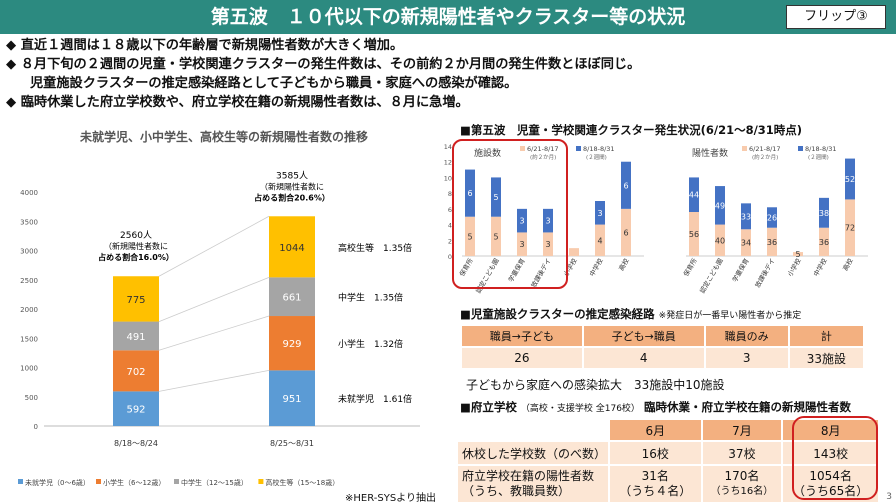 Image resolution: width=896 pixels, height=504 pixels. Describe the element at coordinates (448, 178) in the screenshot. I see `y-tick-label: 10` at that location.